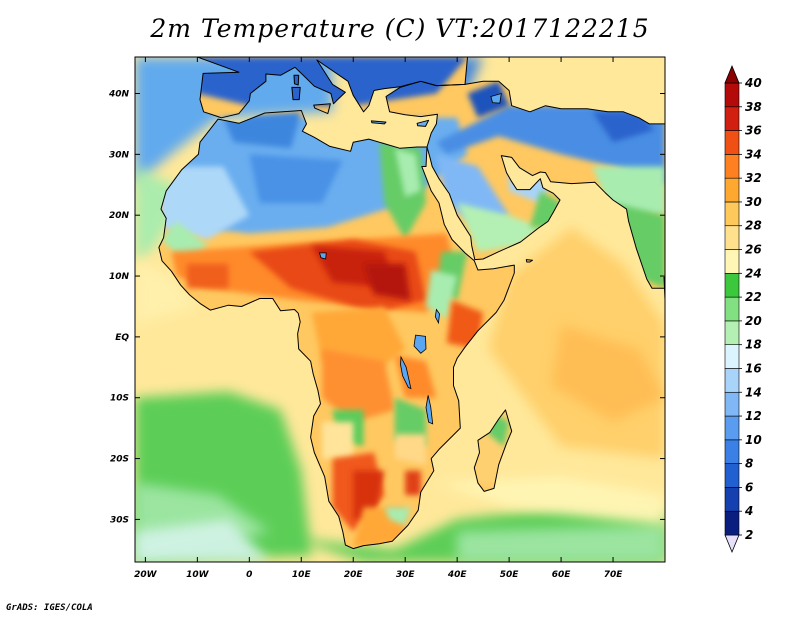 This screenshot has height=618, width=800. I want to click on colorbar-label: 20, so click(753, 321).